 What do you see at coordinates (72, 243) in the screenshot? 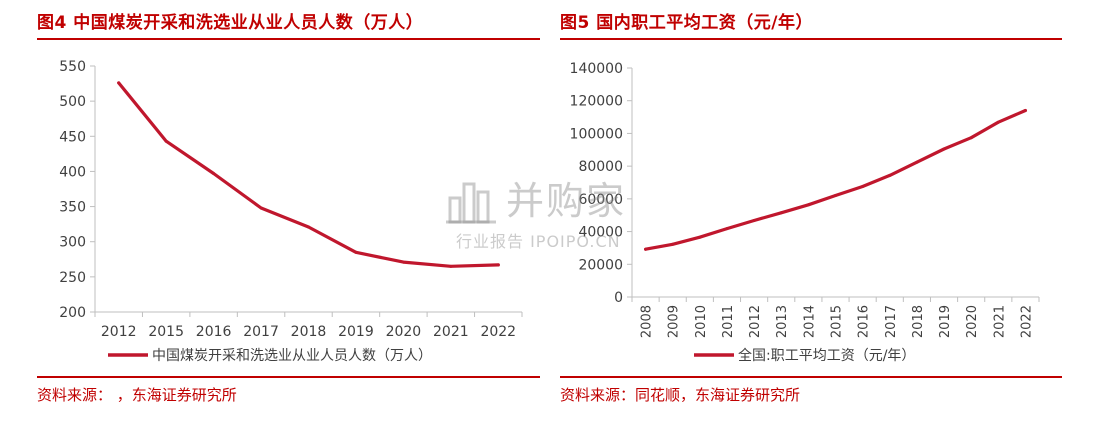
I see `y-tick-label: 300` at bounding box center [72, 243].